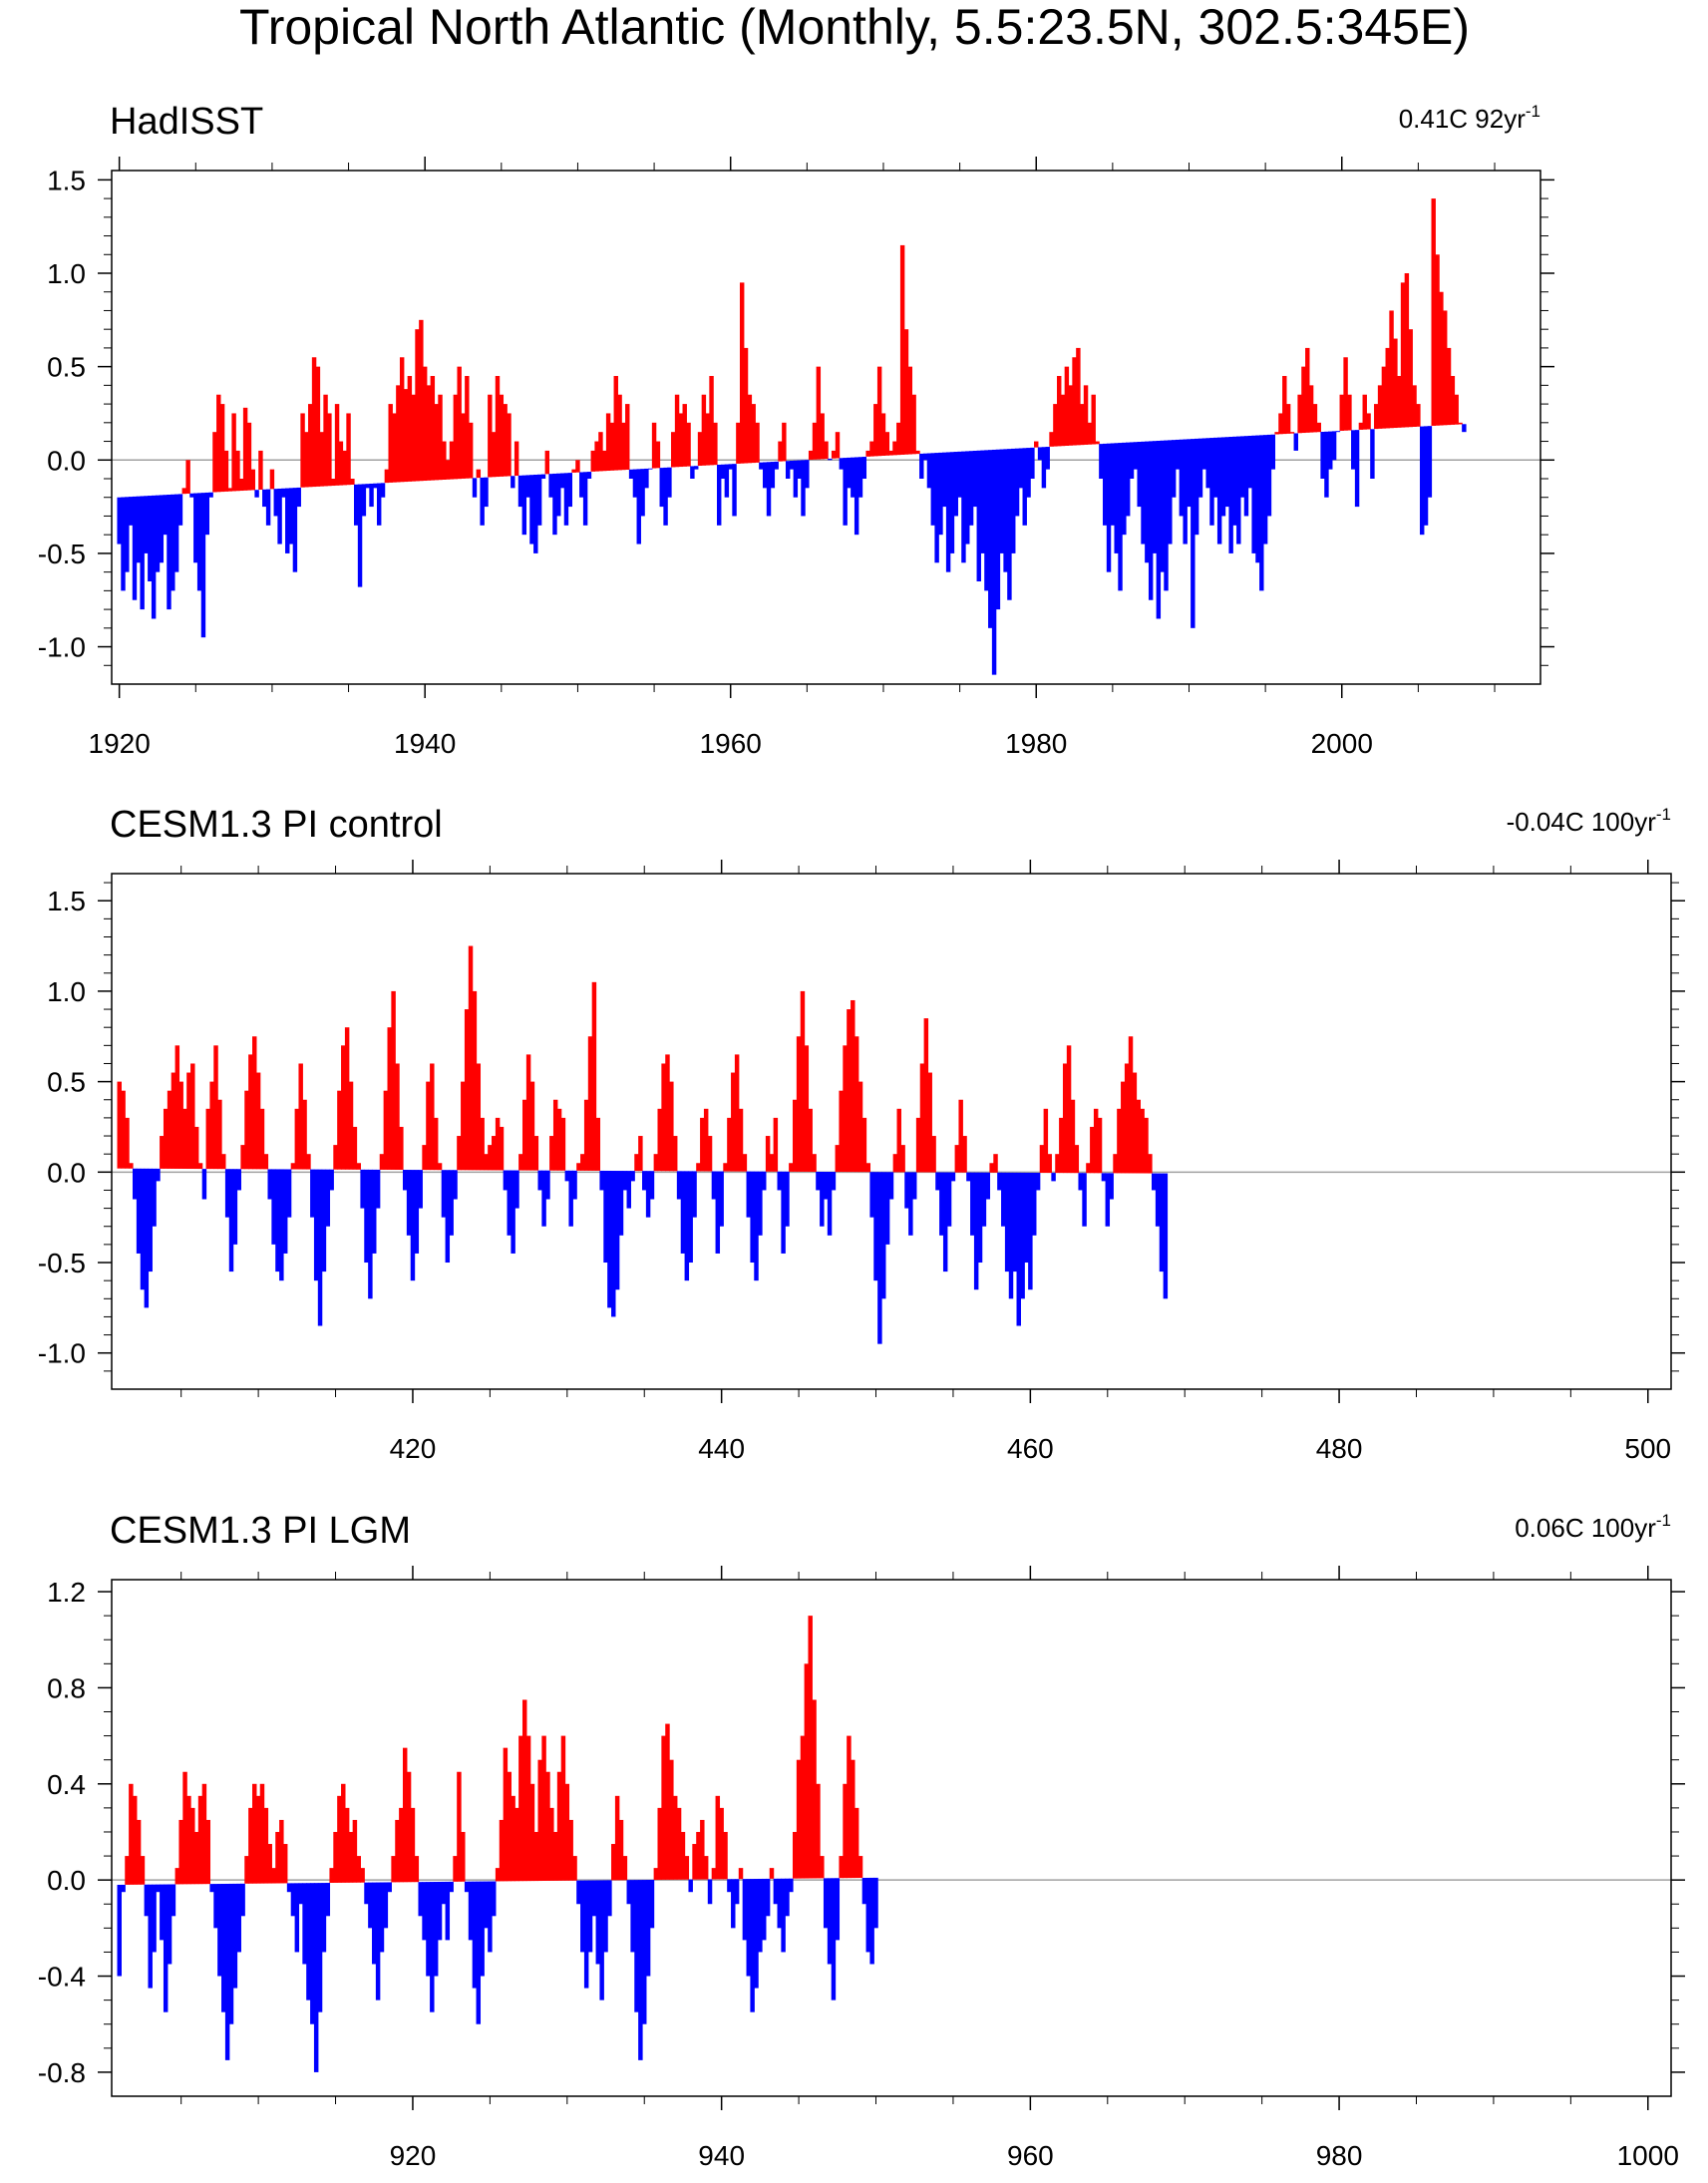 The width and height of the screenshot is (1708, 2183). Describe the element at coordinates (1342, 743) in the screenshot. I see `x-tick-label: 2000` at that location.